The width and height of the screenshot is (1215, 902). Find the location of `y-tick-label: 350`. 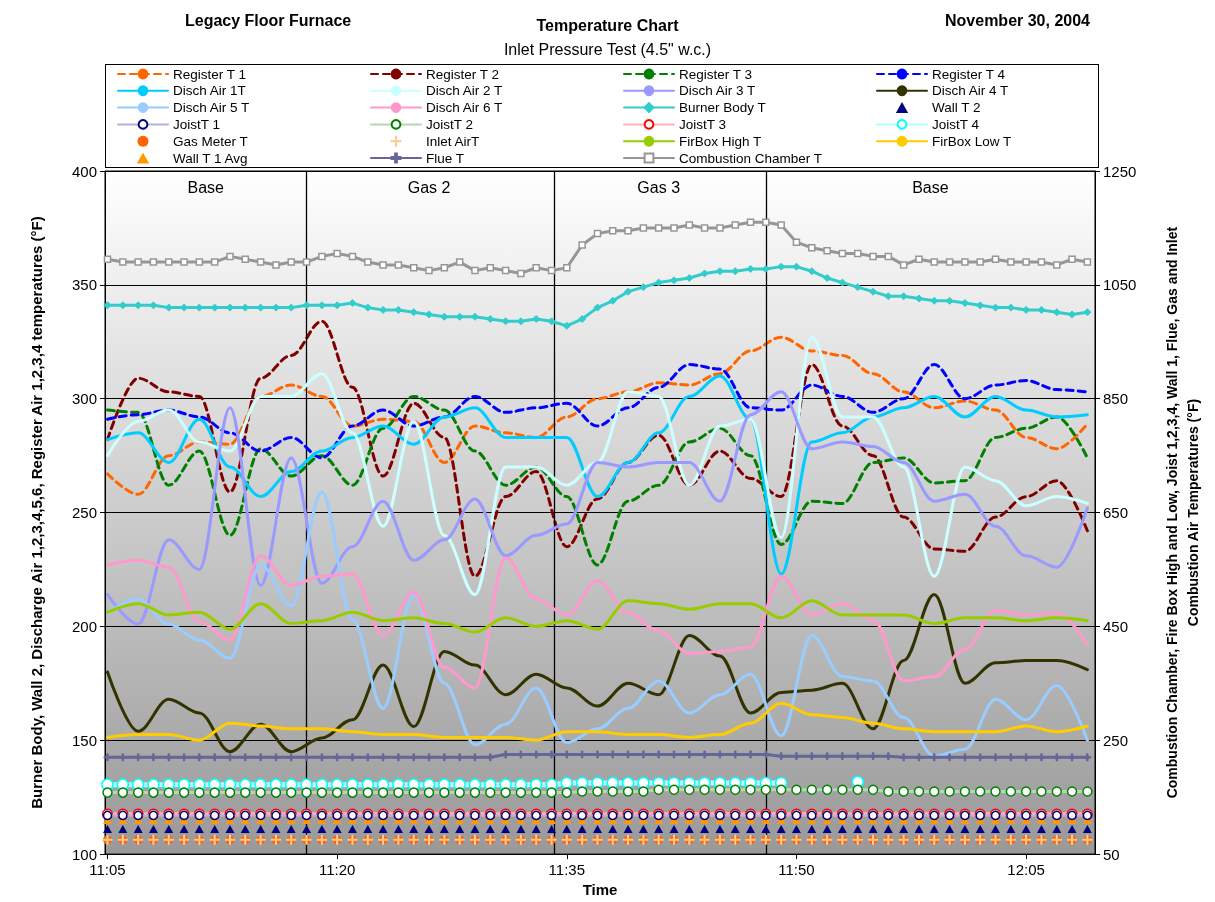

y-tick-label: 350 is located at coordinates (84, 285).